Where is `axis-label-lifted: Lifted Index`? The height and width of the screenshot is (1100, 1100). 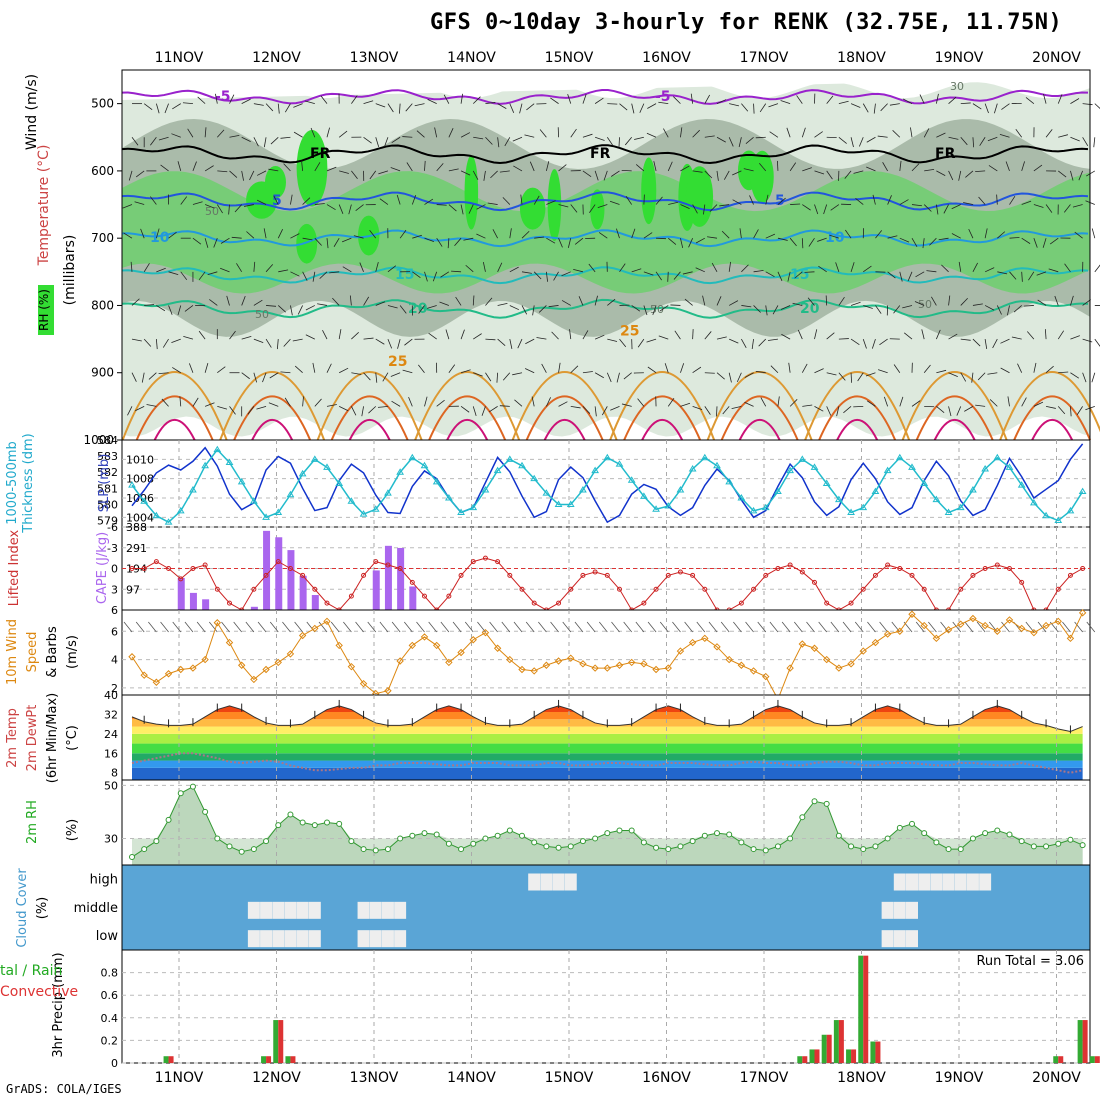
axis-label-lifted: Lifted Index is located at coordinates (14, 567).